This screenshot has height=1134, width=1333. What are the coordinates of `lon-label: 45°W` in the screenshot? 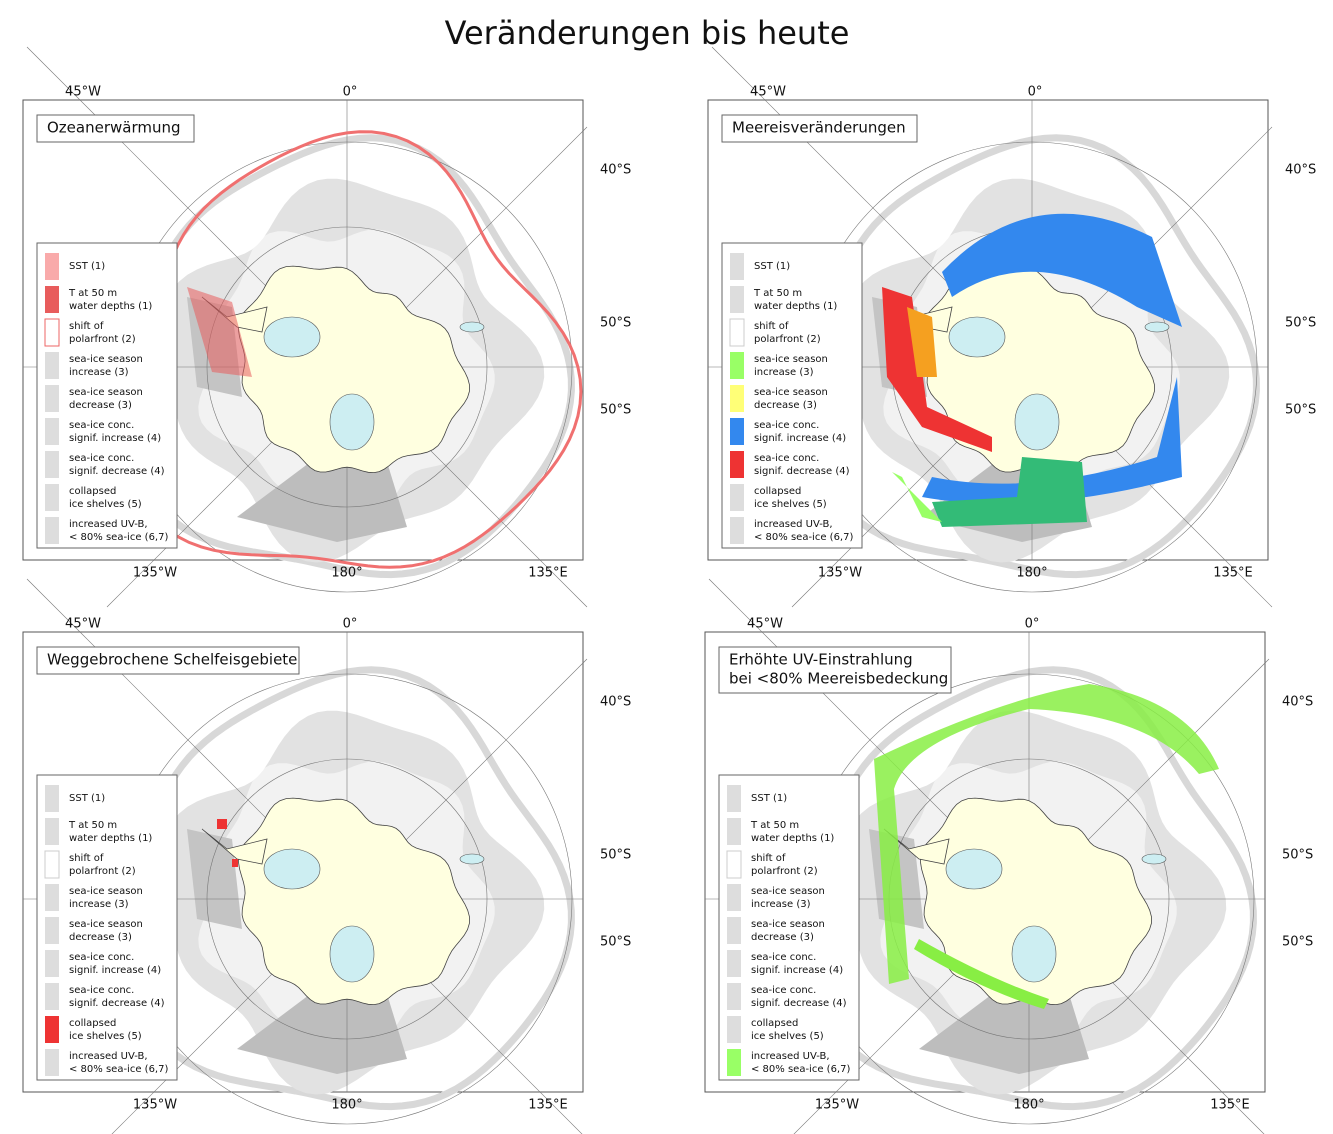 It's located at (768, 92).